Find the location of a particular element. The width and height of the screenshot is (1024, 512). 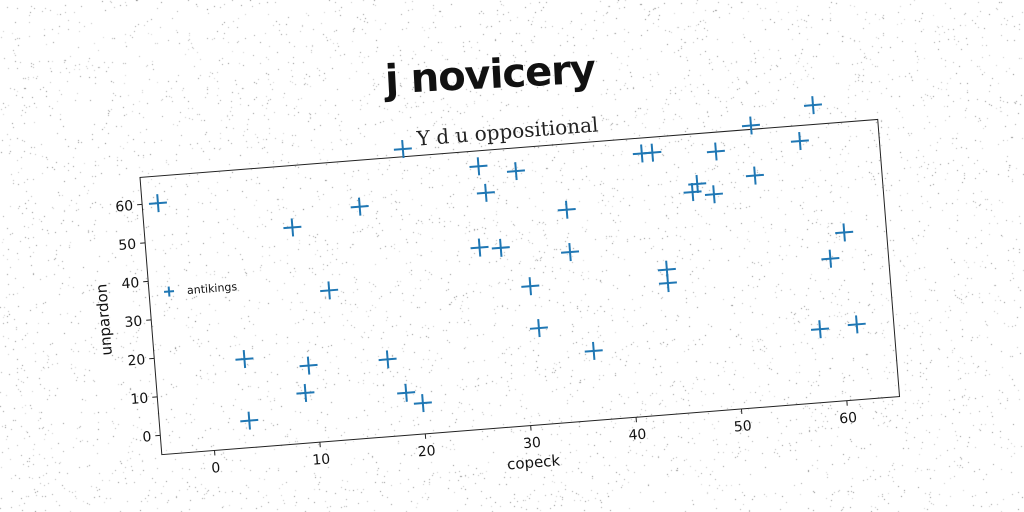

y-tick-label: 30 is located at coordinates (133, 322).